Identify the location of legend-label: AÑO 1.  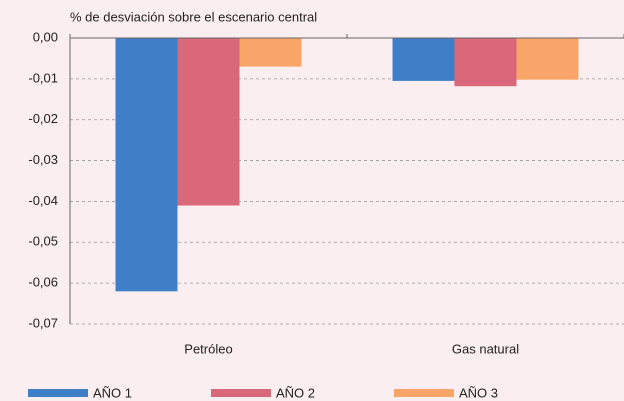
(112, 392).